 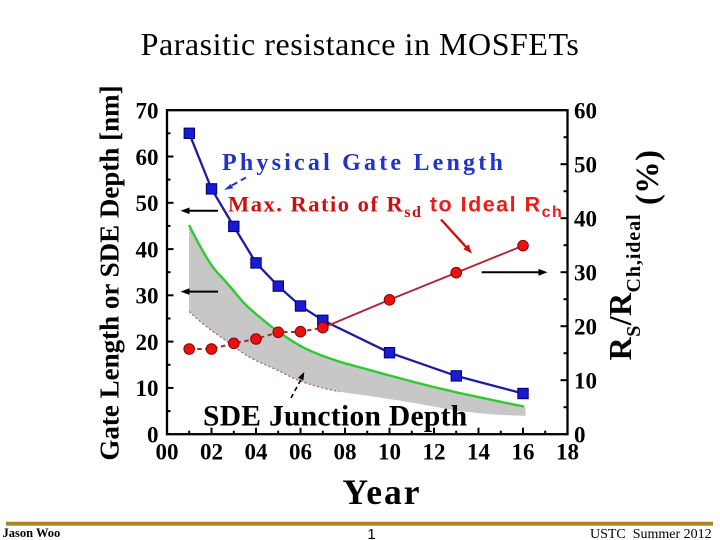 What do you see at coordinates (479, 452) in the screenshot?
I see `svg-text: 14` at bounding box center [479, 452].